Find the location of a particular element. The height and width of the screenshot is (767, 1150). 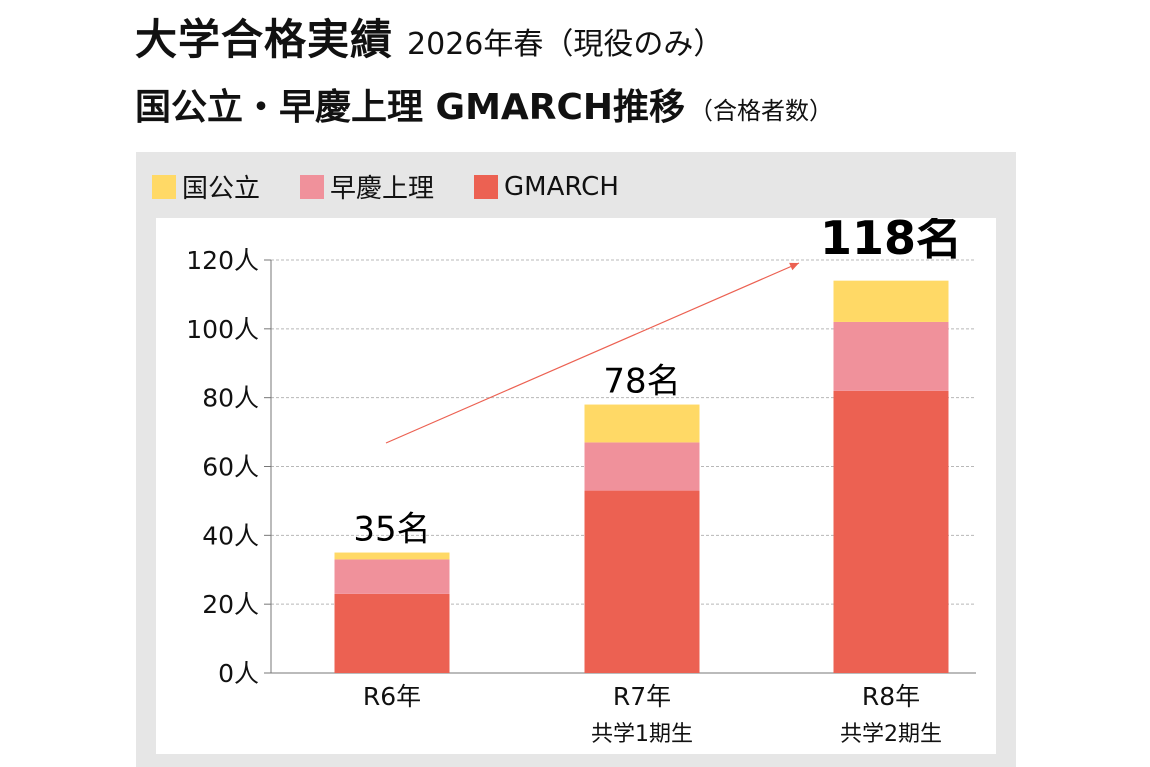

x-tick-sublabel: 共学1期生 is located at coordinates (642, 734).